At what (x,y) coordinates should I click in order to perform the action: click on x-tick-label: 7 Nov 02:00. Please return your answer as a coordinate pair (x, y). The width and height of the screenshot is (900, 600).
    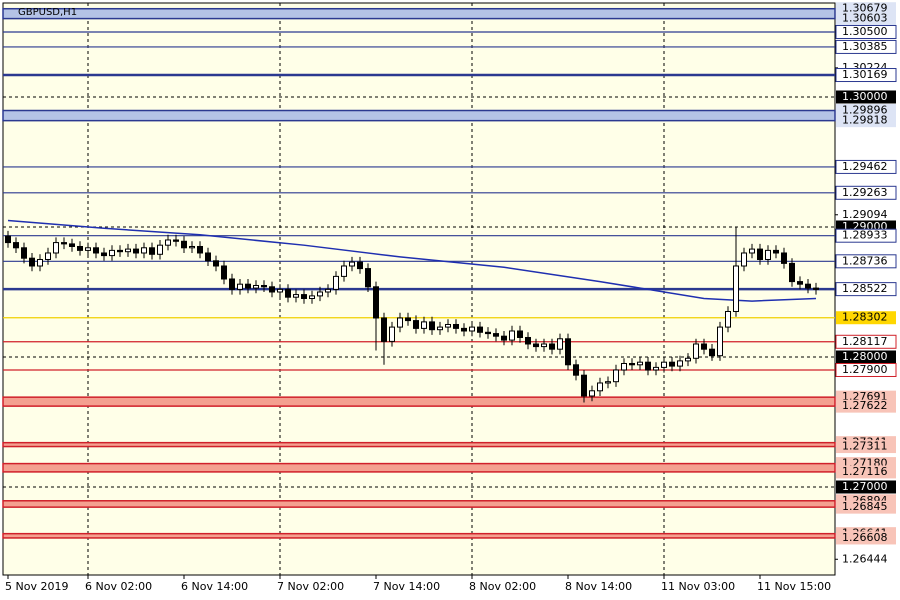
    Looking at the image, I should click on (310, 586).